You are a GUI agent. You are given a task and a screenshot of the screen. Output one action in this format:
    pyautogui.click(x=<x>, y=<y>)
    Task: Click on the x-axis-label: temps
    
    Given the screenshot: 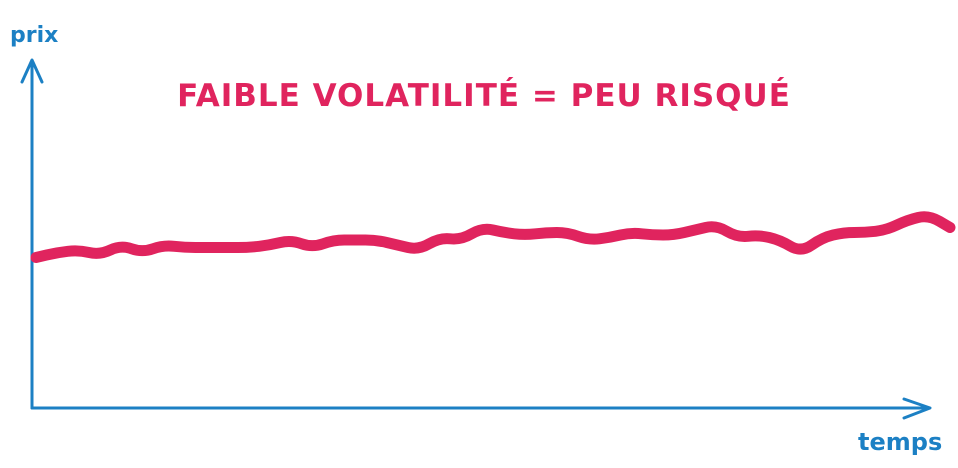 What is the action you would take?
    pyautogui.click(x=900, y=442)
    